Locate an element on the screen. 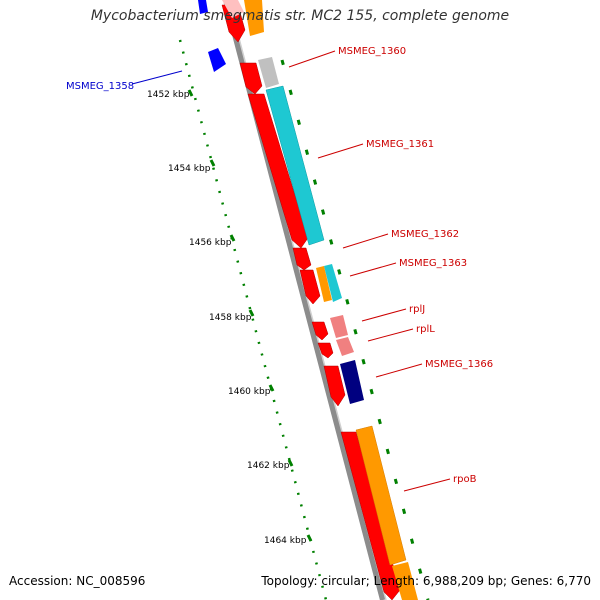 This screenshot has height=600, width=600. gene-label-rpll: rplL is located at coordinates (425, 329).